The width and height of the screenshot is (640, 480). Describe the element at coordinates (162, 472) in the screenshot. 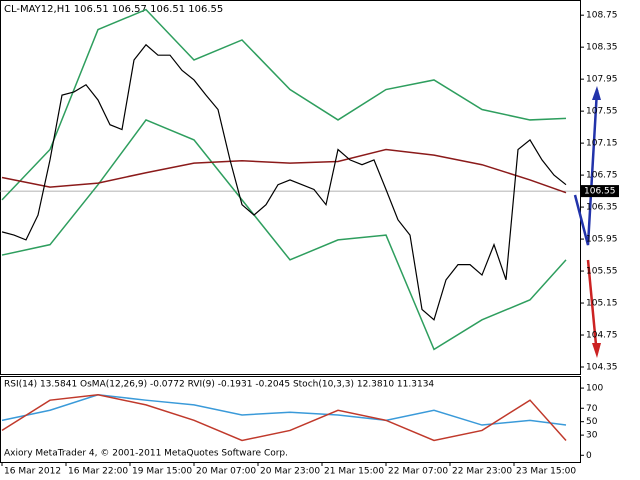

I see `x-tick-label: 19 Mar 15:00` at that location.